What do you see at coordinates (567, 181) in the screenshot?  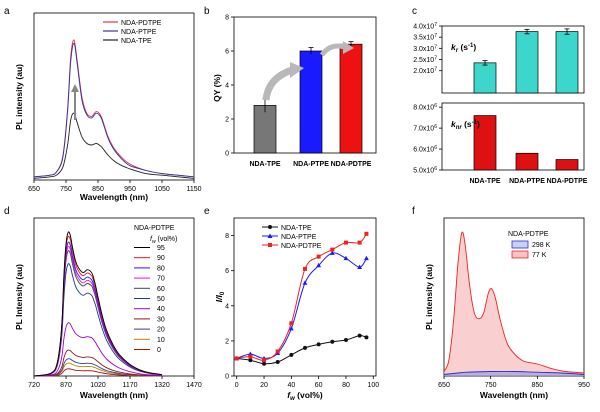 I see `panel-c-xlabel-2: NDA-PDTPE` at bounding box center [567, 181].